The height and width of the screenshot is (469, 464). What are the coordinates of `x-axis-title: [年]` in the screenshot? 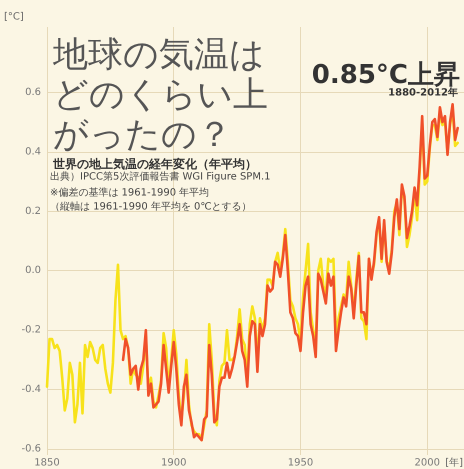 It's located at (454, 462).